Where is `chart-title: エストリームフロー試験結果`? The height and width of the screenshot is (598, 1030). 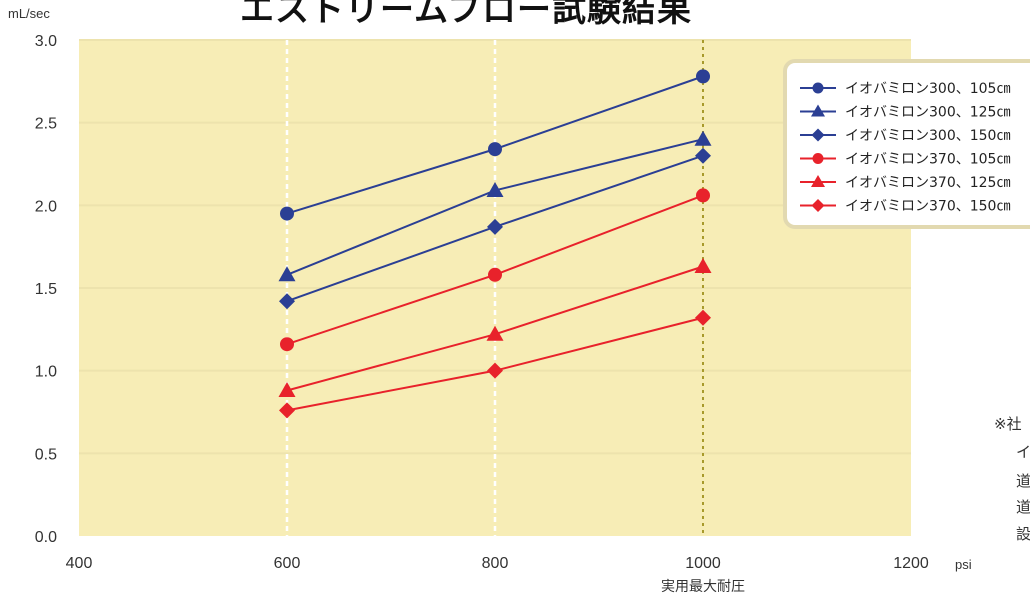 chart-title: エストリームフロー試験結果 is located at coordinates (466, 15).